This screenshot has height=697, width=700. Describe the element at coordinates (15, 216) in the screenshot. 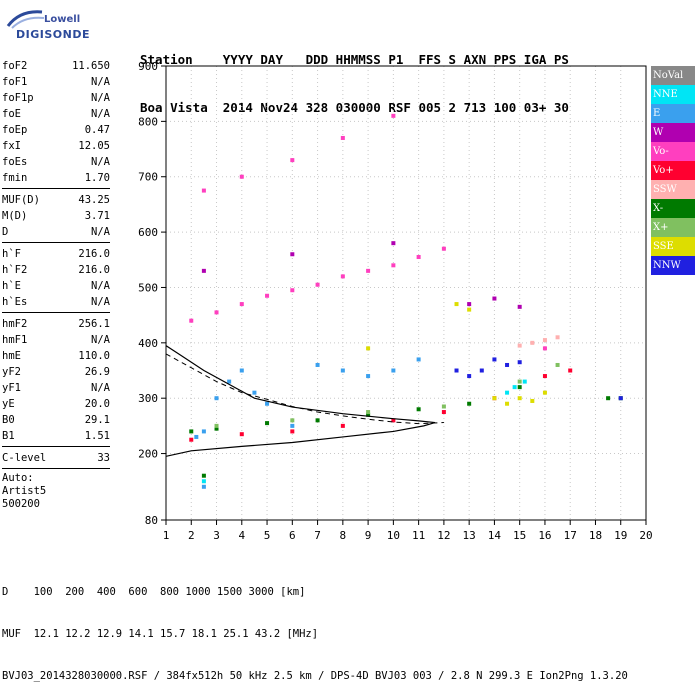

I see `param-name: M(D)` at that location.